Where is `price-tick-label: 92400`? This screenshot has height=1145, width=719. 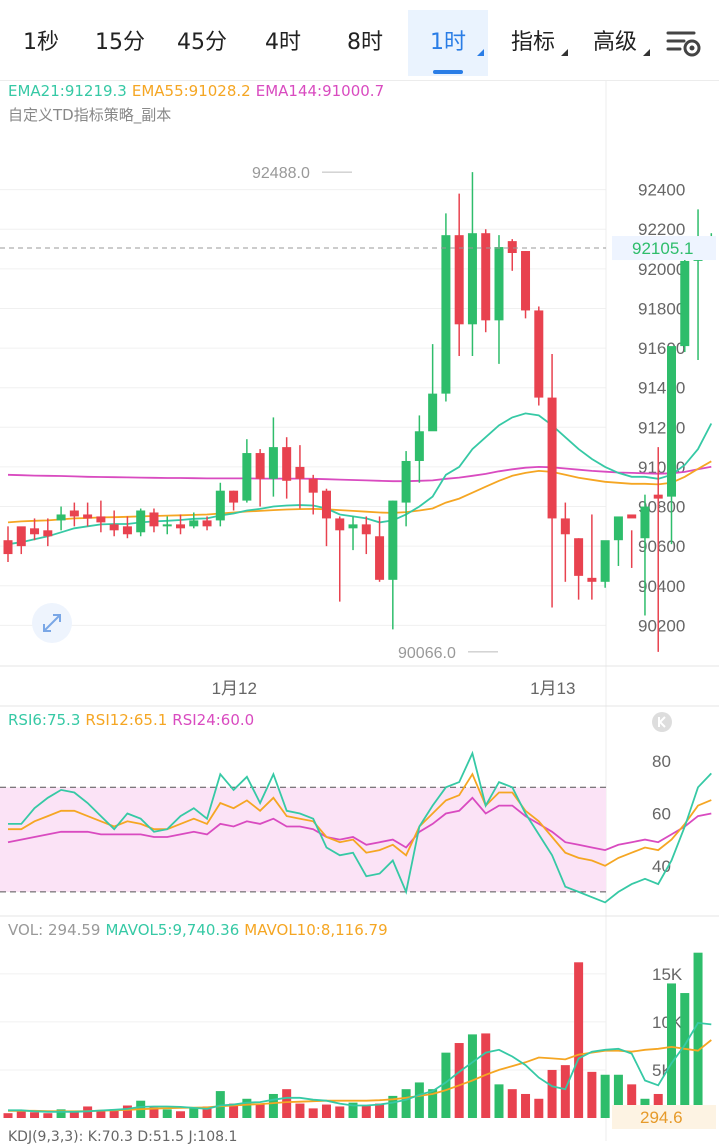 price-tick-label: 92400 is located at coordinates (661, 190).